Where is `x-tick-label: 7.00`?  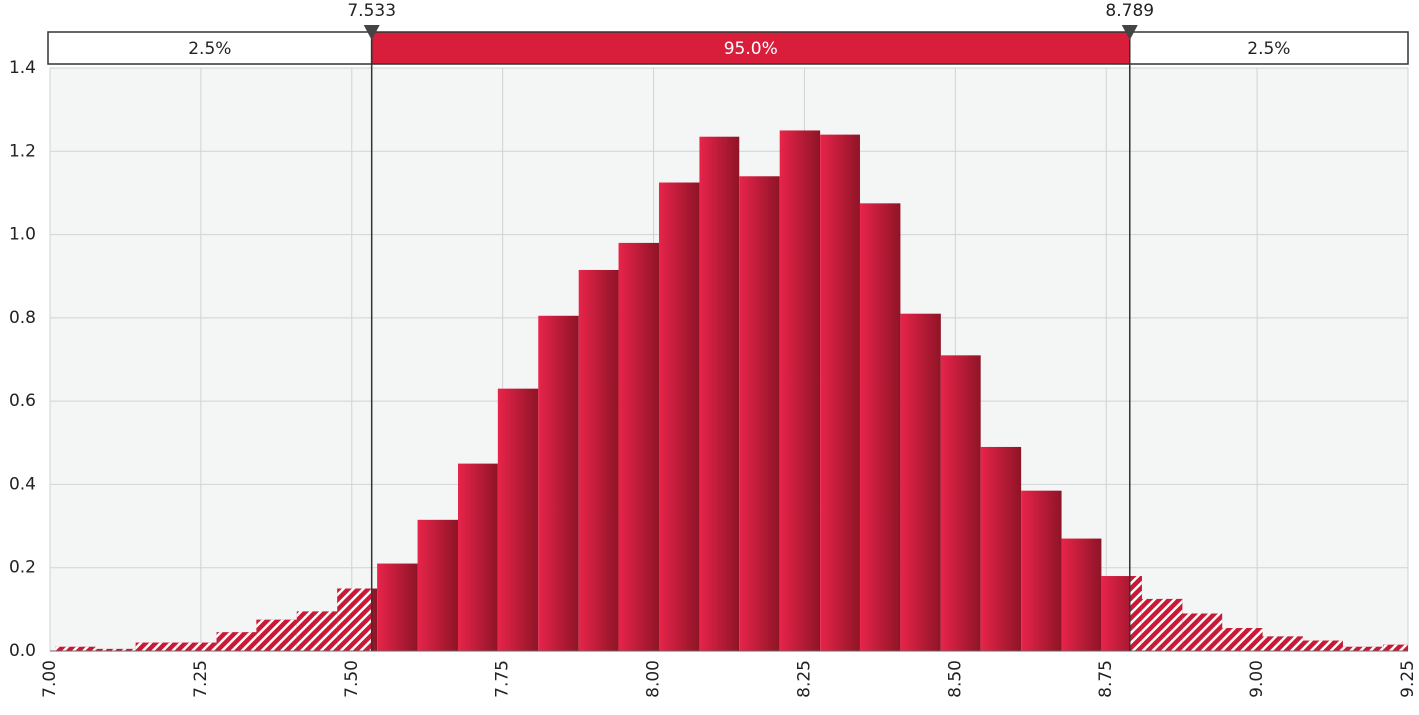
x-tick-label: 7.00 is located at coordinates (50, 679).